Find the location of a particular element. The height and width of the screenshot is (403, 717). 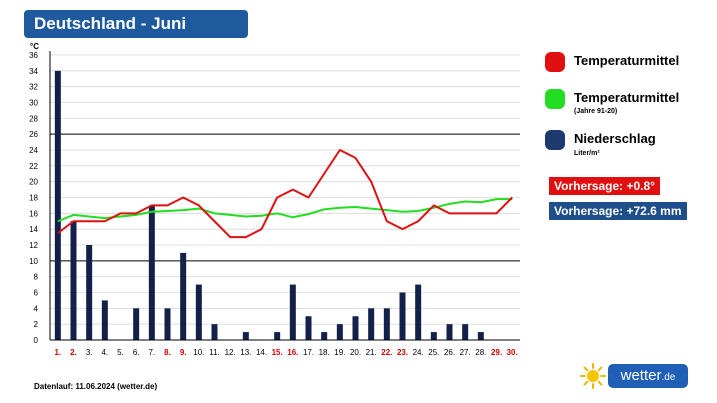

legend-swatch-temp-normal is located at coordinates (555, 99).